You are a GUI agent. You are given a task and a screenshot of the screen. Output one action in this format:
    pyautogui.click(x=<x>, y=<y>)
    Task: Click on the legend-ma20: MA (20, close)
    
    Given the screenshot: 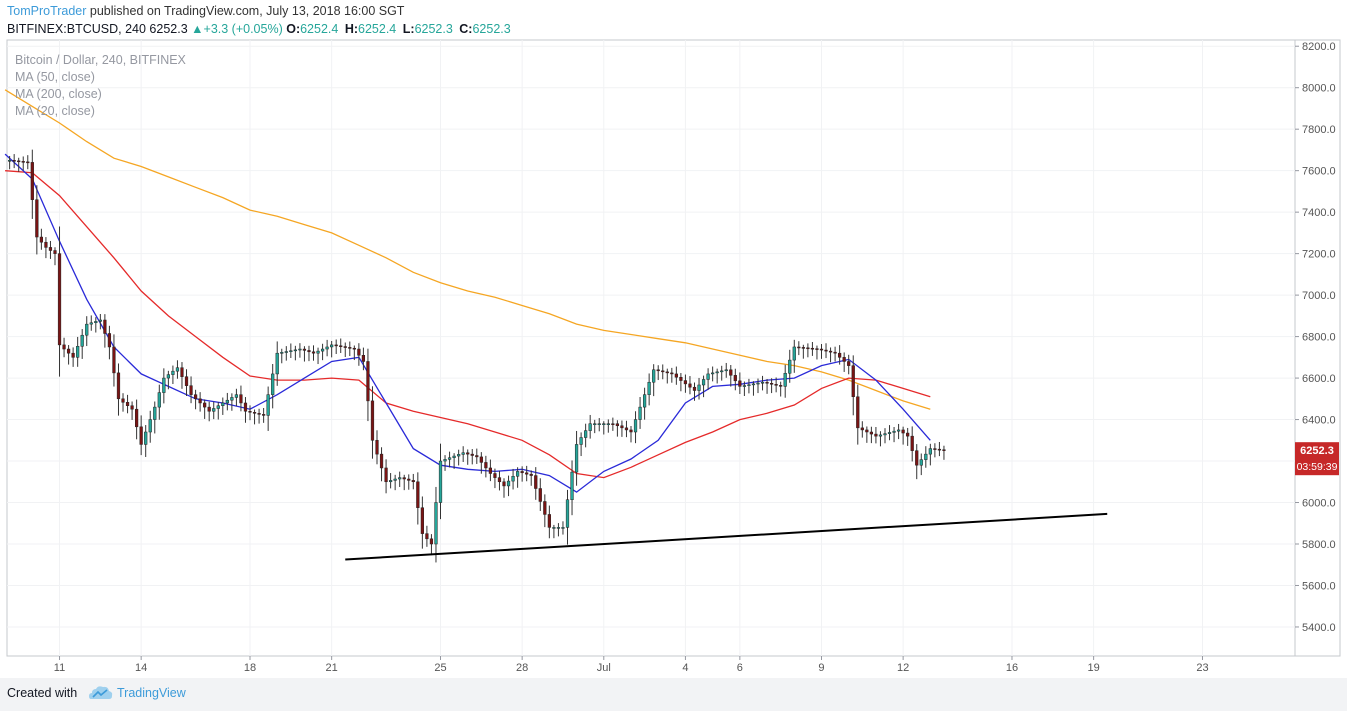 What is the action you would take?
    pyautogui.click(x=55, y=111)
    